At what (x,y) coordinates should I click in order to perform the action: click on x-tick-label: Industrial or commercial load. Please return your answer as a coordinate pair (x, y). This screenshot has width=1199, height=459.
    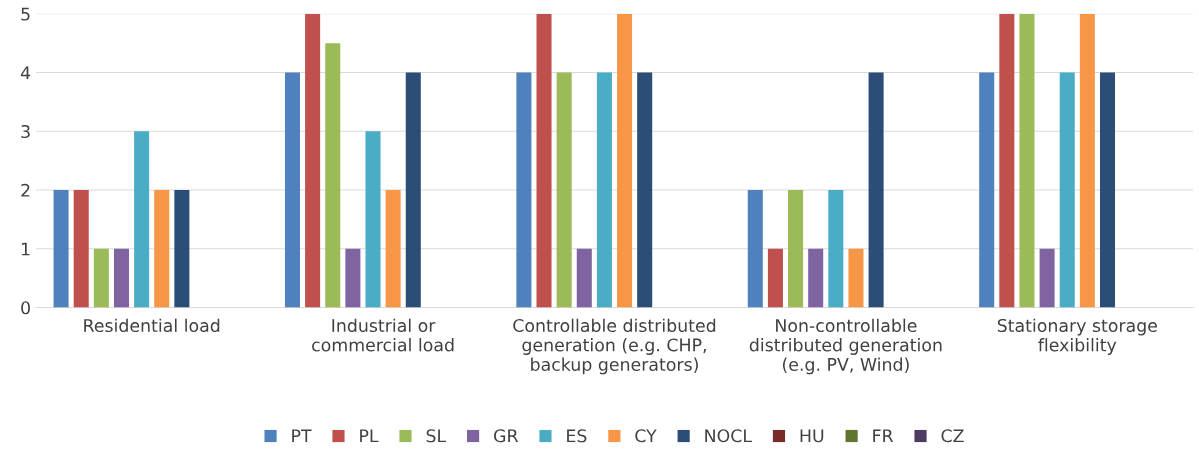
    Looking at the image, I should click on (383, 335).